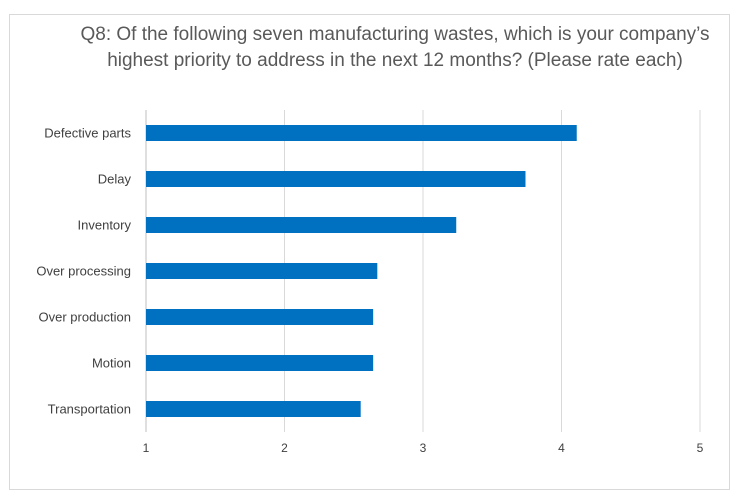 This screenshot has height=504, width=741. I want to click on bar-defective-parts, so click(361, 133).